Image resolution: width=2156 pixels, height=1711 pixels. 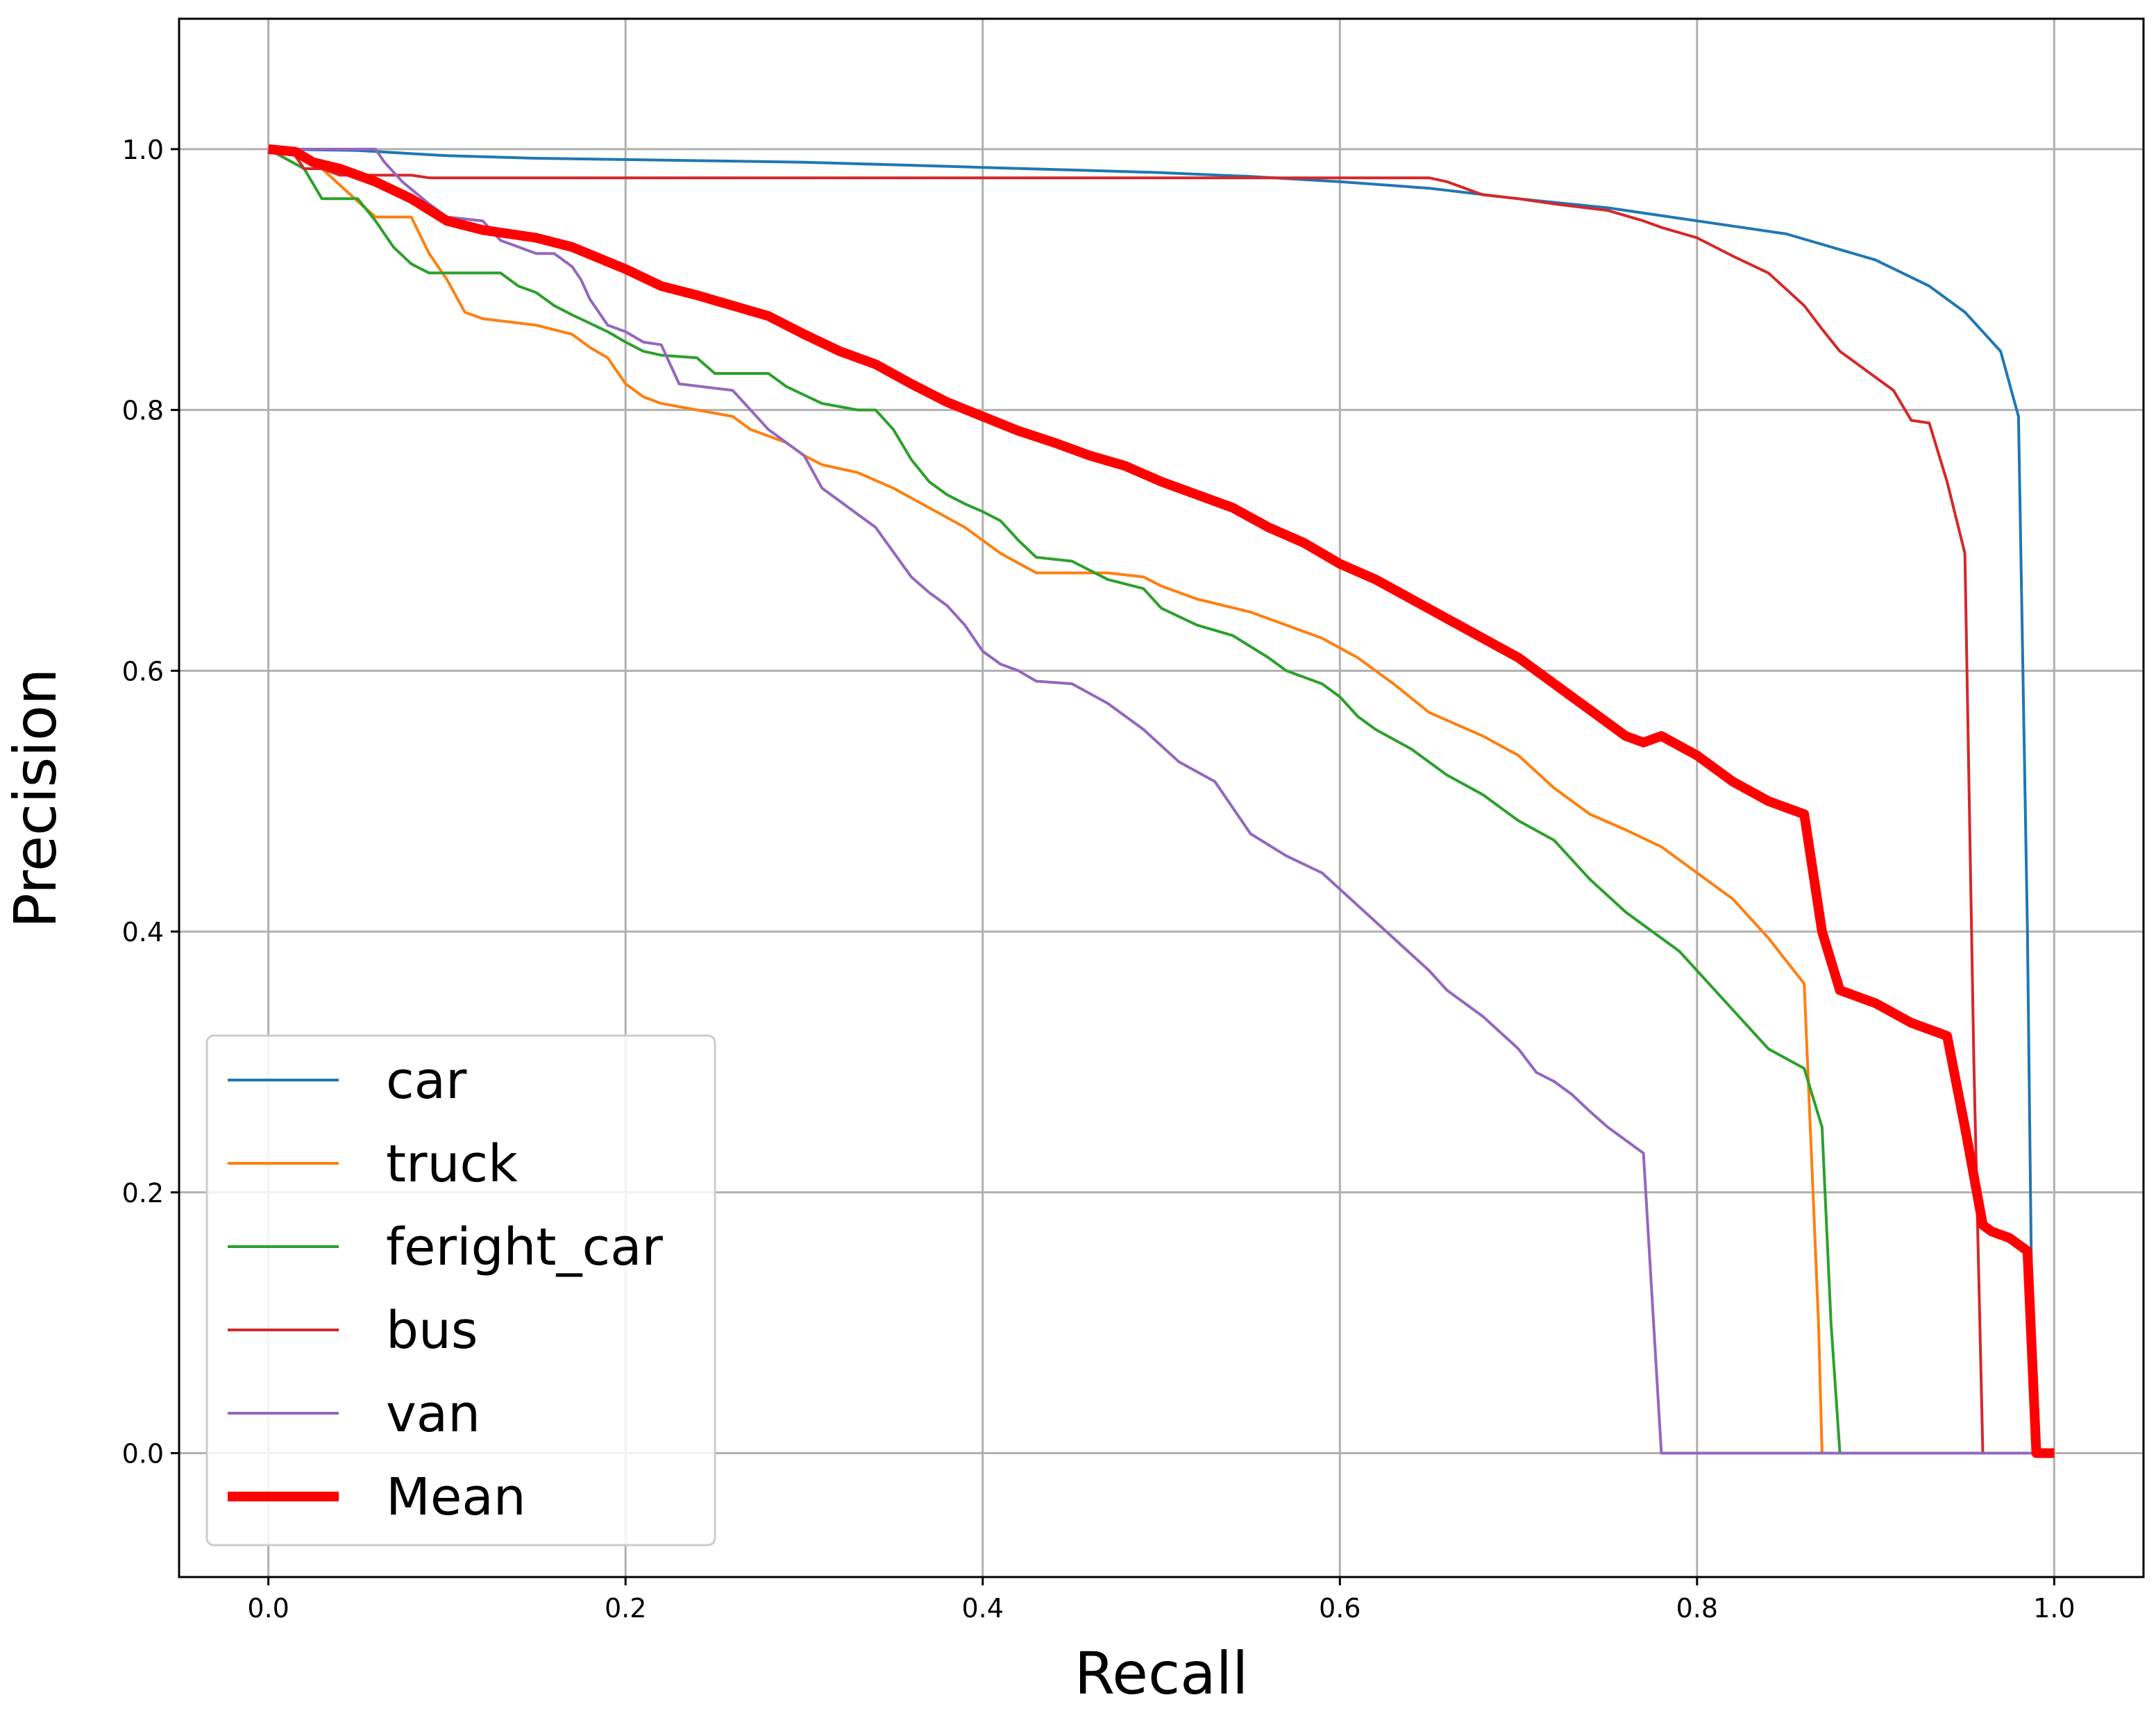 What do you see at coordinates (143, 932) in the screenshot?
I see `y-tick-label: 0.4` at bounding box center [143, 932].